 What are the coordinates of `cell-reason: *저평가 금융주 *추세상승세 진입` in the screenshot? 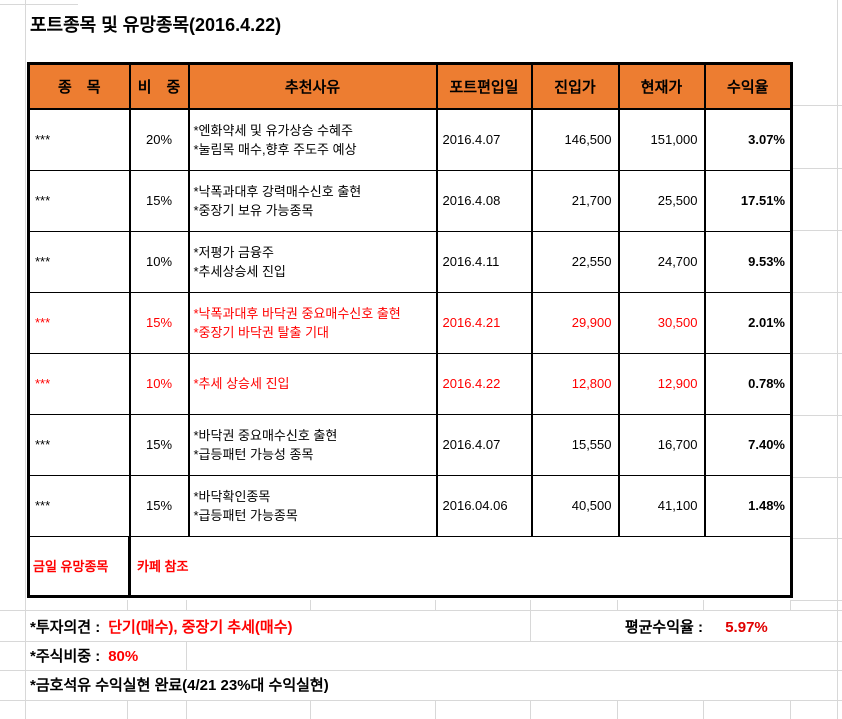 It's located at (312, 261).